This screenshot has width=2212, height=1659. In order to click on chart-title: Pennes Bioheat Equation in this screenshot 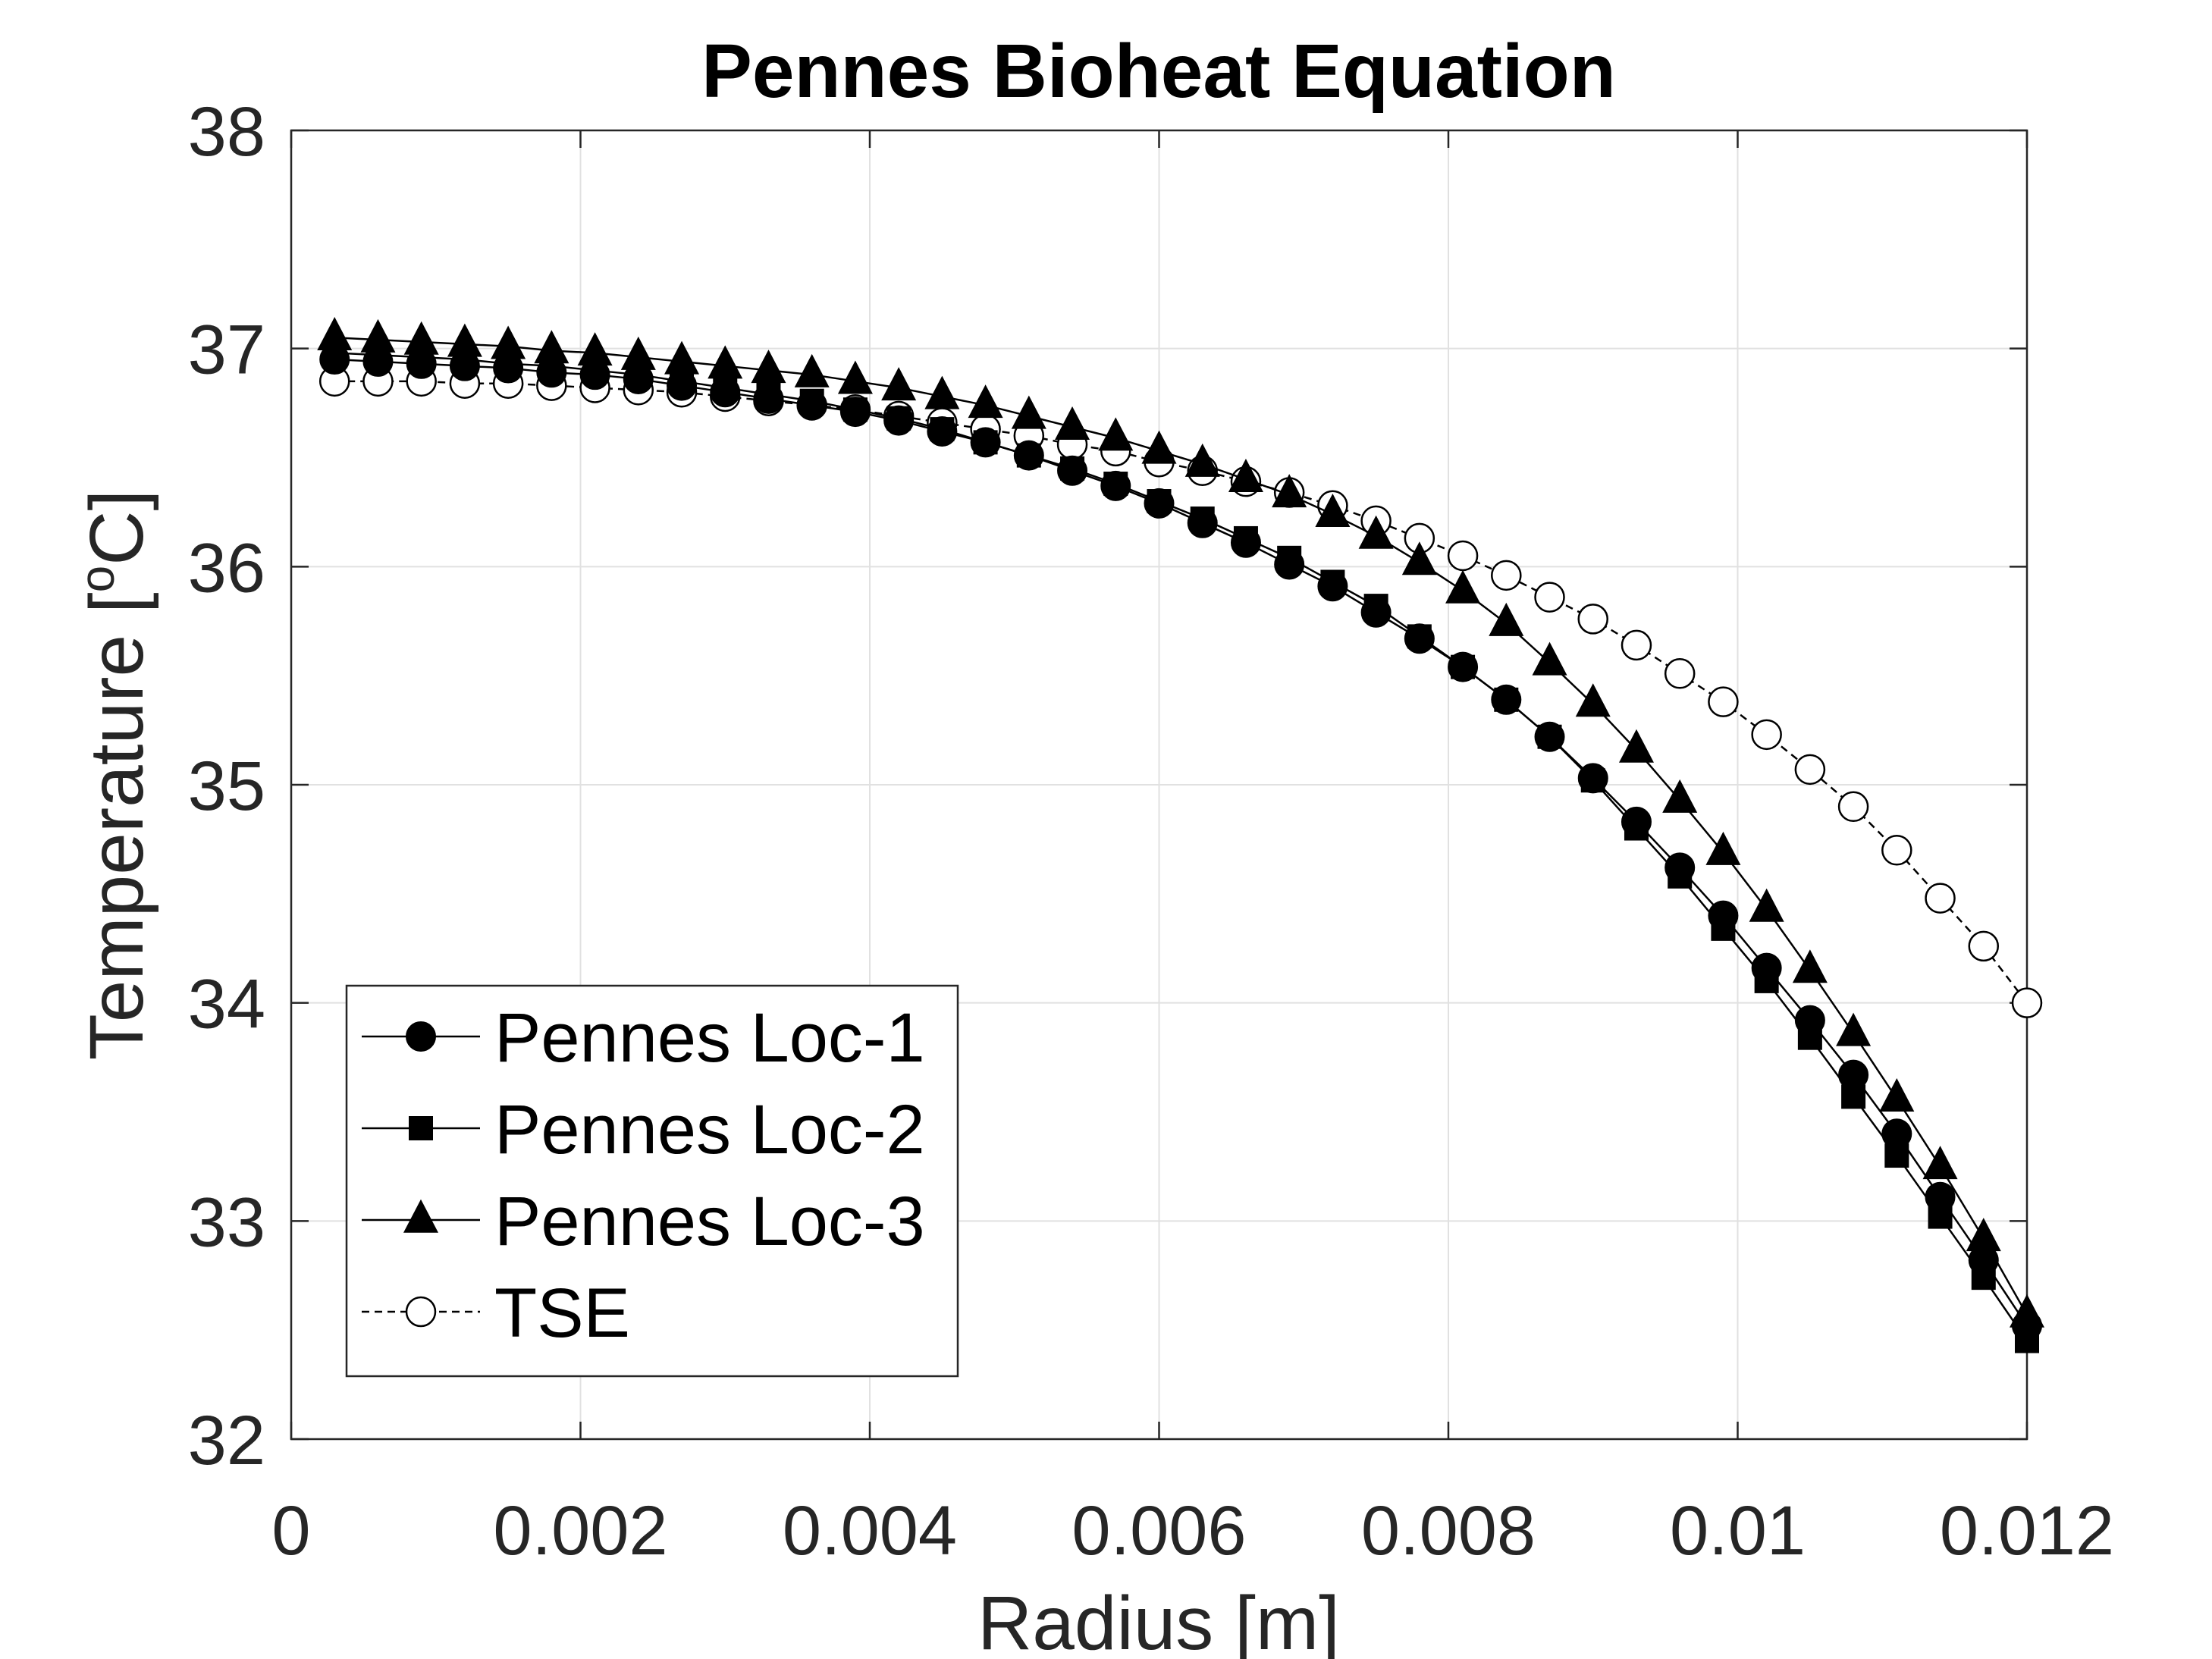, I will do `click(1158, 71)`.